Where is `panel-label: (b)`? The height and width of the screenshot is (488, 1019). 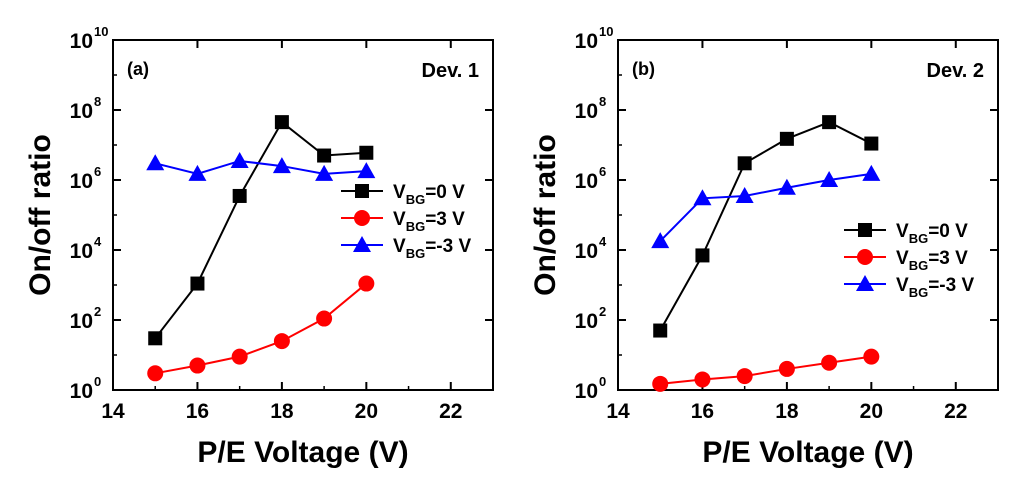 panel-label: (b) is located at coordinates (643, 69).